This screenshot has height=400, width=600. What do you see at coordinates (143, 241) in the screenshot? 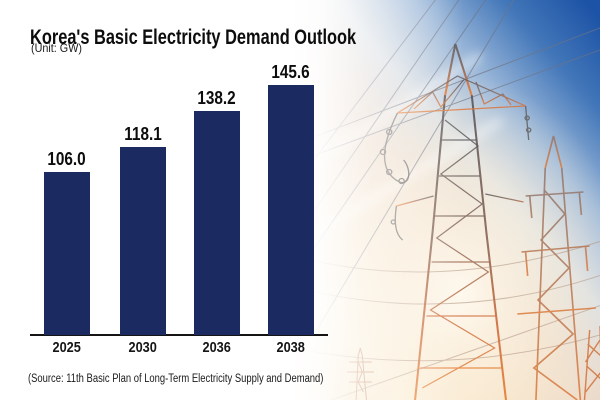
I see `bar-2030` at bounding box center [143, 241].